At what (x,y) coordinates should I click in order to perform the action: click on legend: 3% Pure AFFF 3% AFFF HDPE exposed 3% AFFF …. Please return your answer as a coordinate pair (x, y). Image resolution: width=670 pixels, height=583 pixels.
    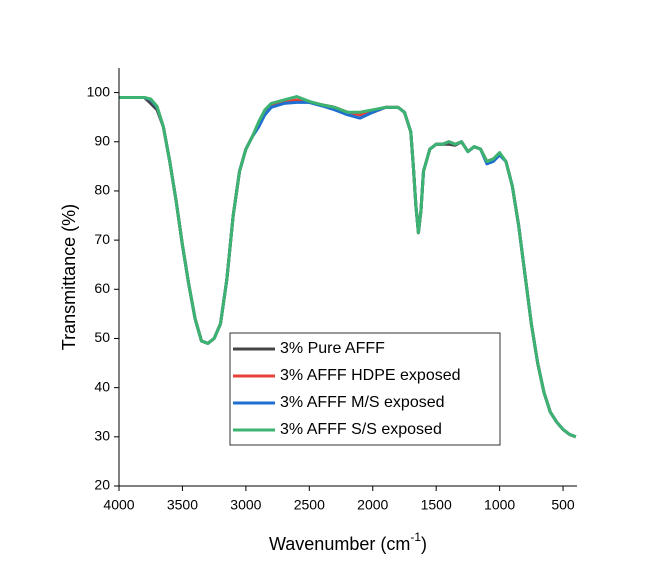
    Looking at the image, I should click on (365, 389).